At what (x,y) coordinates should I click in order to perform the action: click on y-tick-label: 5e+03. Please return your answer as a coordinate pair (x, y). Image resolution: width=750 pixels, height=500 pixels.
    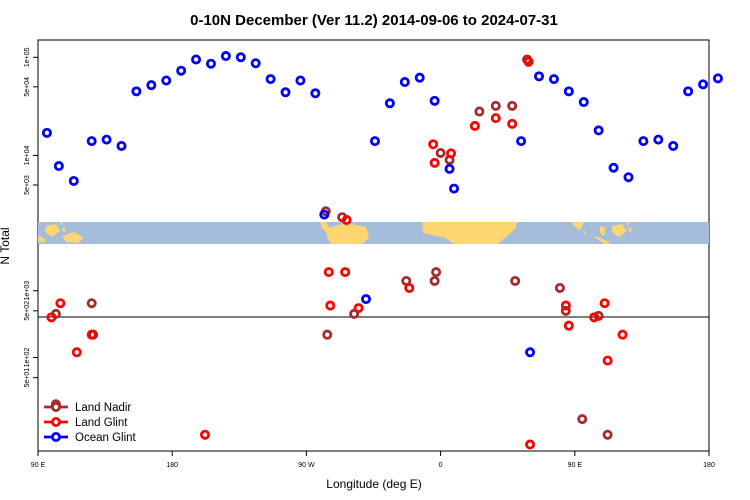
    Looking at the image, I should click on (27, 185).